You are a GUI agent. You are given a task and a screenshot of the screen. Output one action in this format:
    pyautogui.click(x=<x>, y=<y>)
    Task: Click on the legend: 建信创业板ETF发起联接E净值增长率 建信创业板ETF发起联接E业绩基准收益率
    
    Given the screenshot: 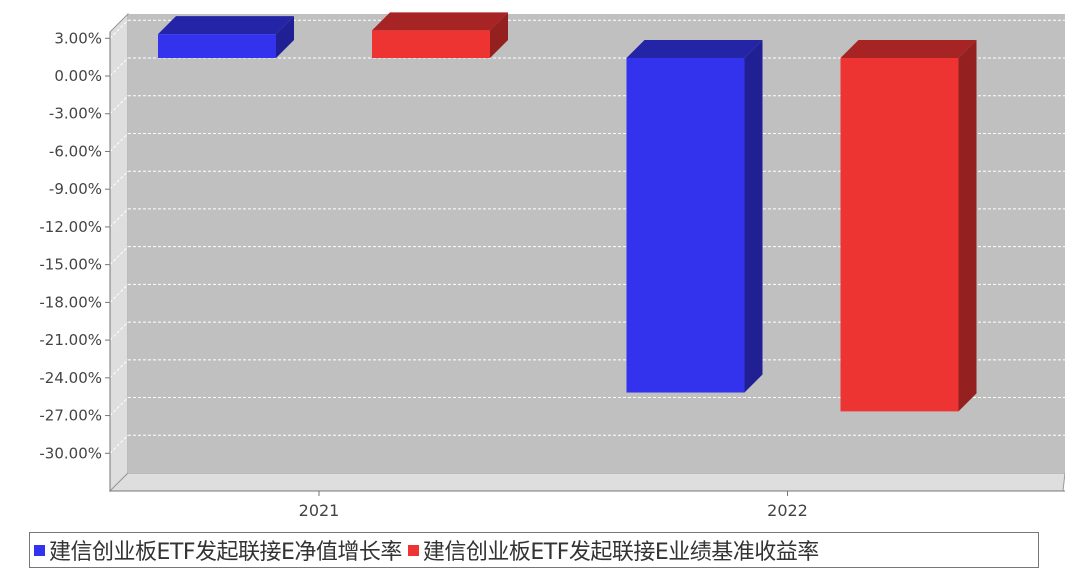 What is the action you would take?
    pyautogui.click(x=534, y=550)
    